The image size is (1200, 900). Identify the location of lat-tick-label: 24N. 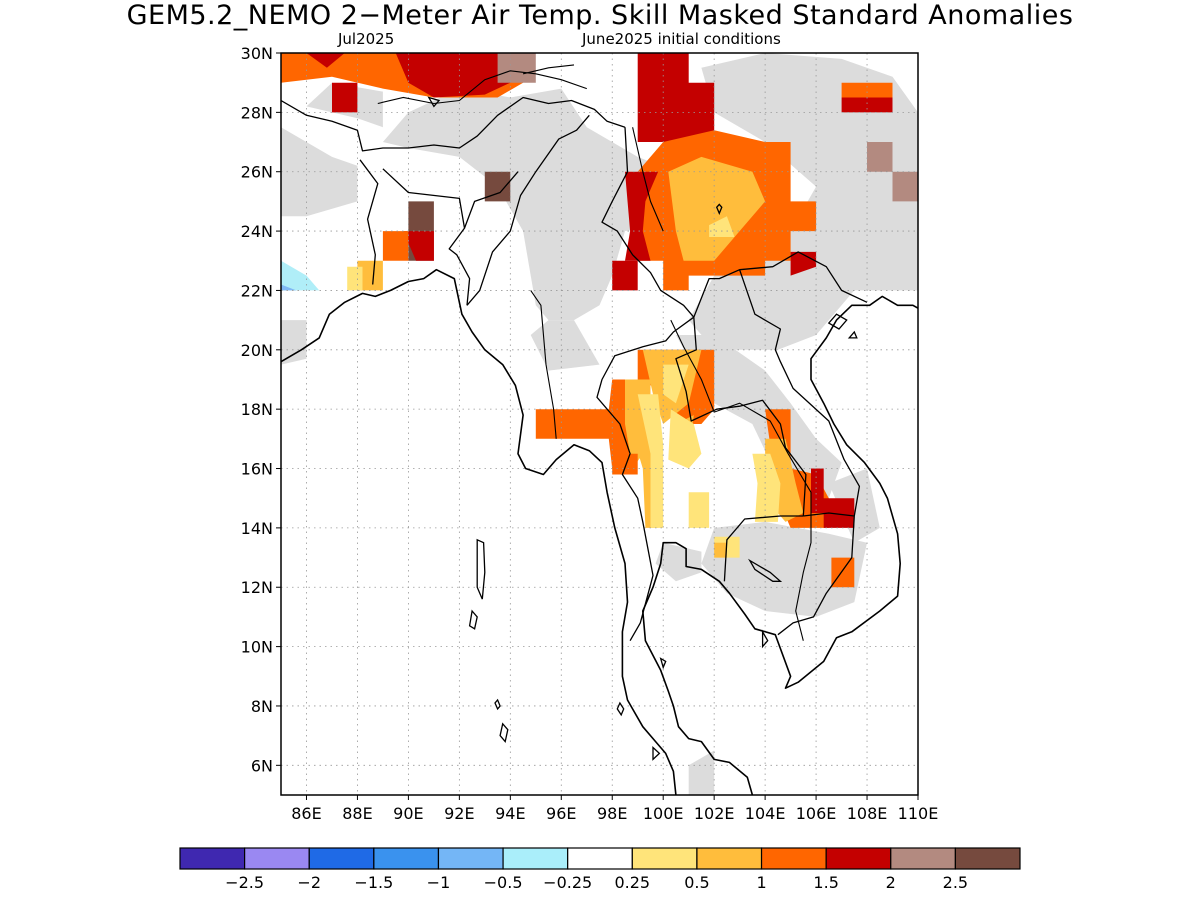
(257, 231).